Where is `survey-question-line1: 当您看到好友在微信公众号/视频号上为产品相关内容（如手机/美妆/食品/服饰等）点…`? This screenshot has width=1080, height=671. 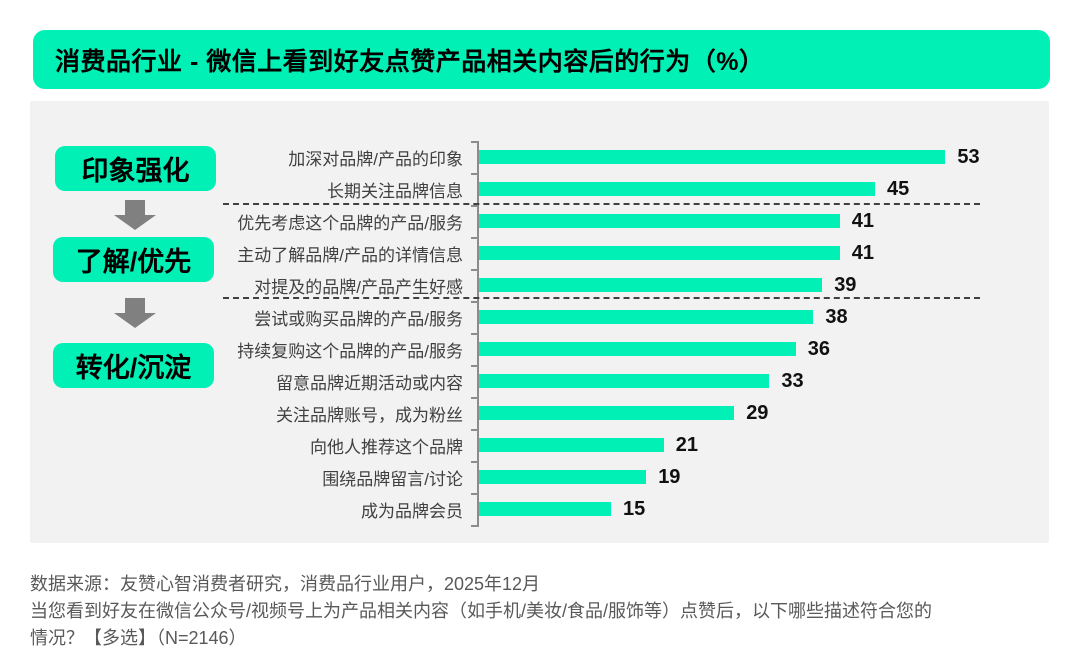
survey-question-line1: 当您看到好友在微信公众号/视频号上为产品相关内容（如手机/美妆/食品/服饰等）点… is located at coordinates (481, 611).